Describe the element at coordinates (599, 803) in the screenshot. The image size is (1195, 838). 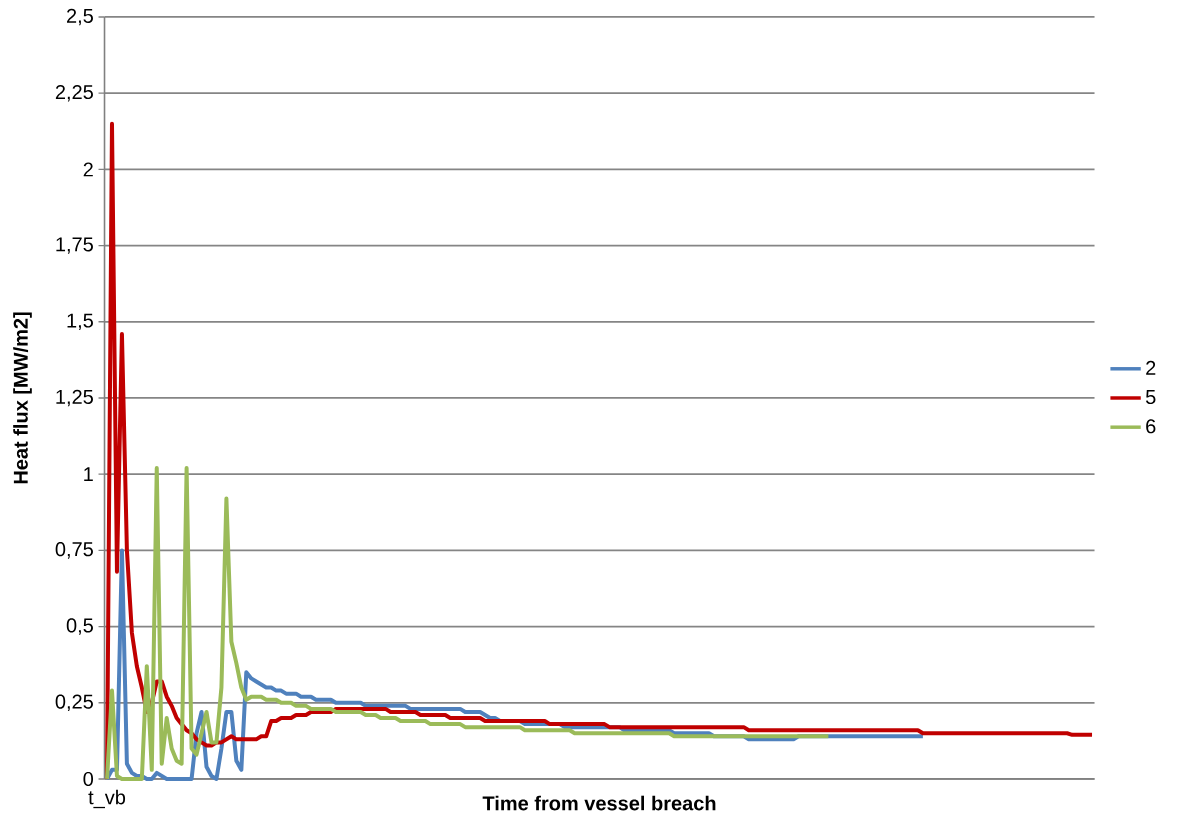
I see `x-axis-title: Time from vessel breach` at that location.